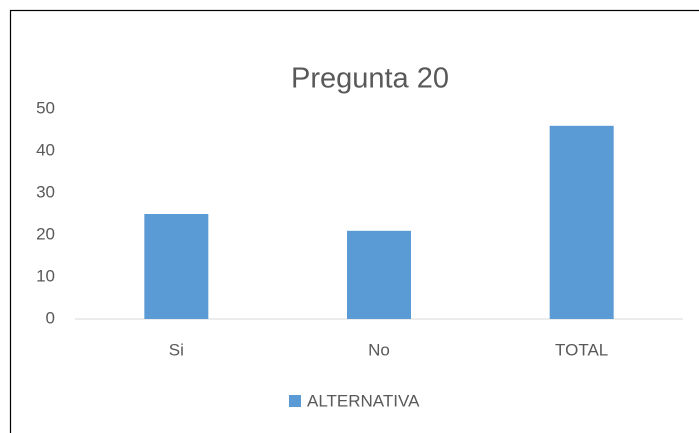 The height and width of the screenshot is (433, 699). Describe the element at coordinates (295, 401) in the screenshot. I see `legend-swatch` at that location.